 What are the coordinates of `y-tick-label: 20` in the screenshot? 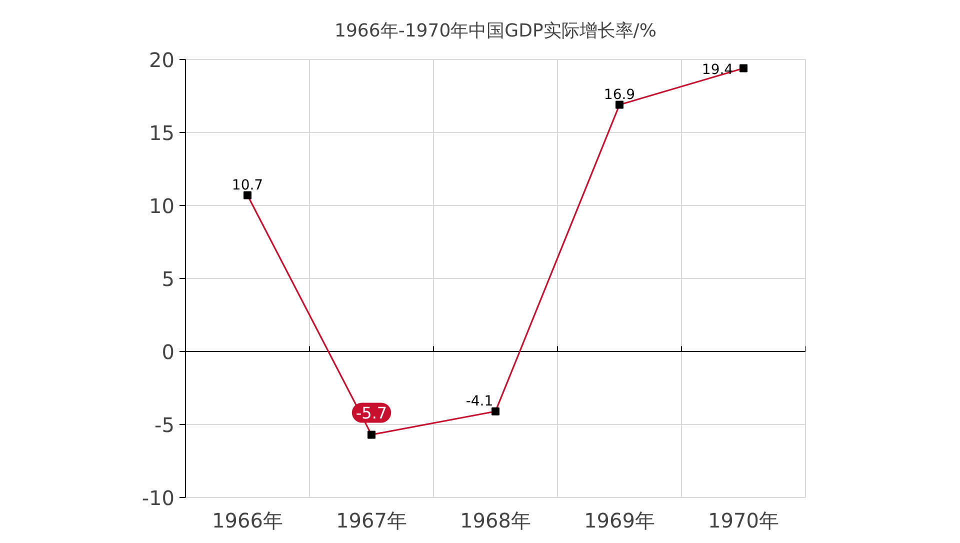 It's located at (162, 60).